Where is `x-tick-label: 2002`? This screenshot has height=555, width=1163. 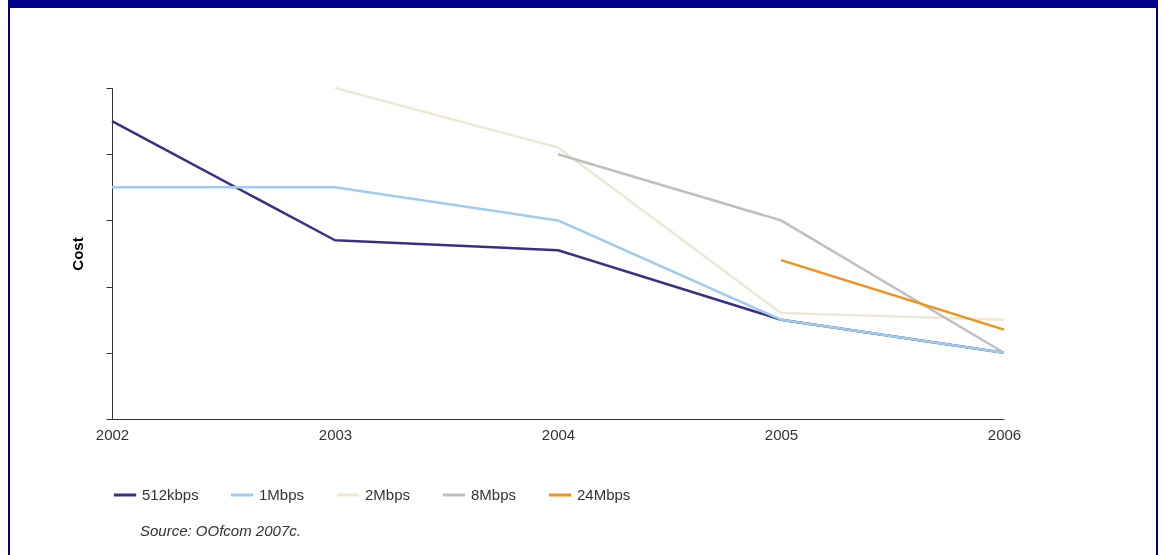 x-tick-label: 2002 is located at coordinates (112, 434).